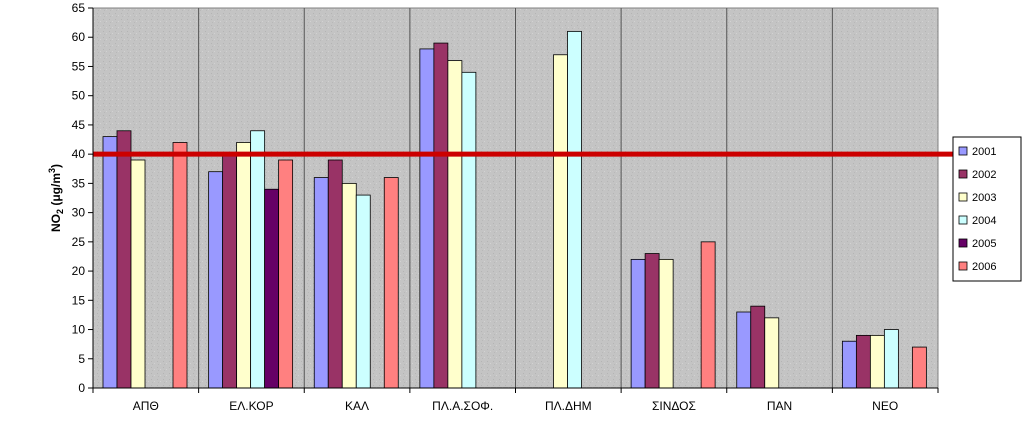 The image size is (1023, 425). Describe the element at coordinates (984, 244) in the screenshot. I see `legend-label-2005: 2005` at that location.